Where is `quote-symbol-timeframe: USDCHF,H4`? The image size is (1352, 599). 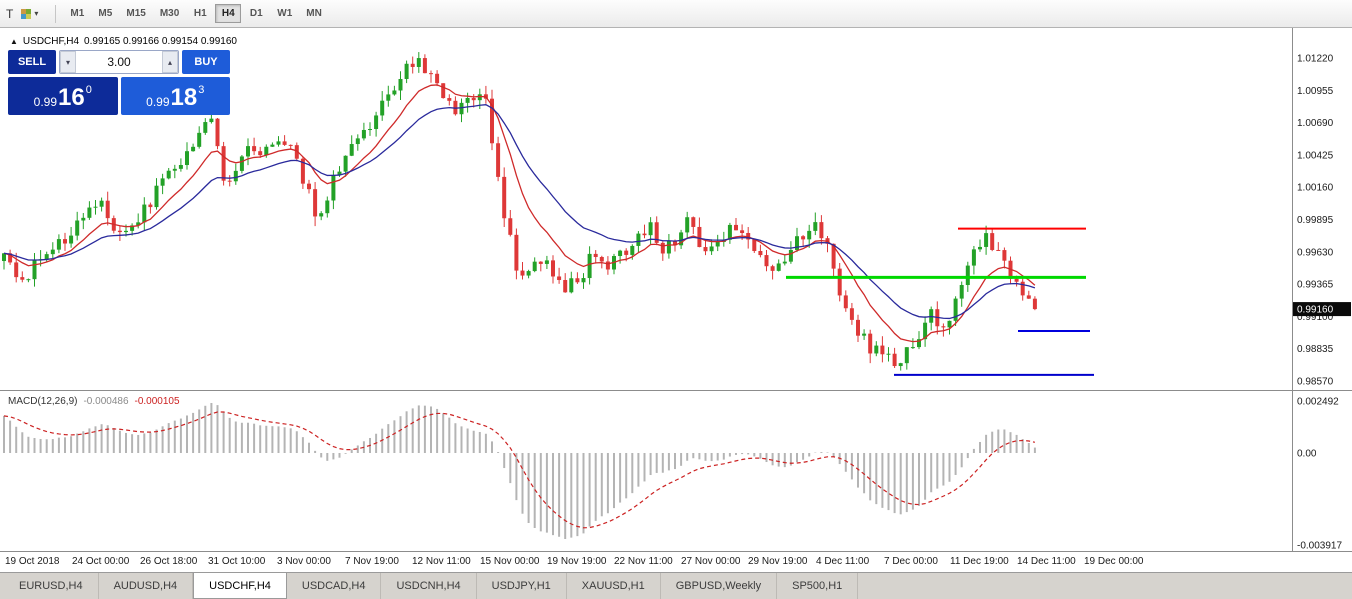 quote-symbol-timeframe: USDCHF,H4 is located at coordinates (51, 41).